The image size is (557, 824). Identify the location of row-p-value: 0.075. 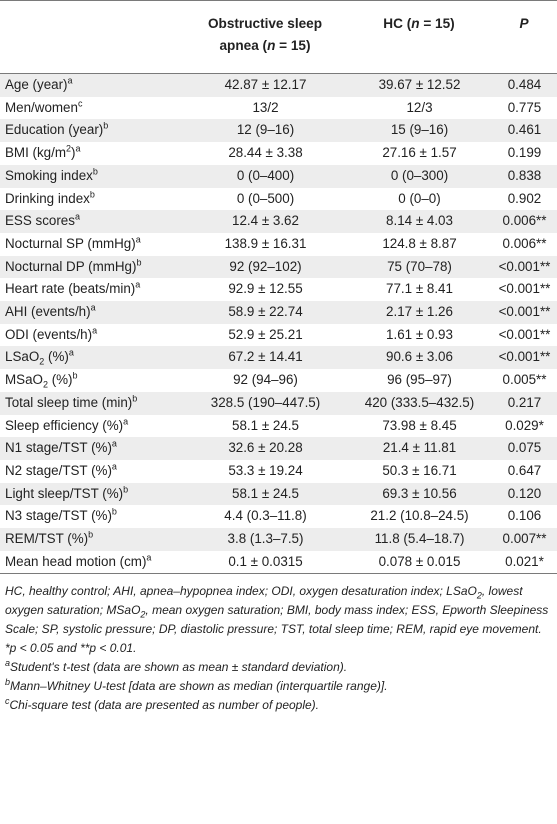
(524, 448).